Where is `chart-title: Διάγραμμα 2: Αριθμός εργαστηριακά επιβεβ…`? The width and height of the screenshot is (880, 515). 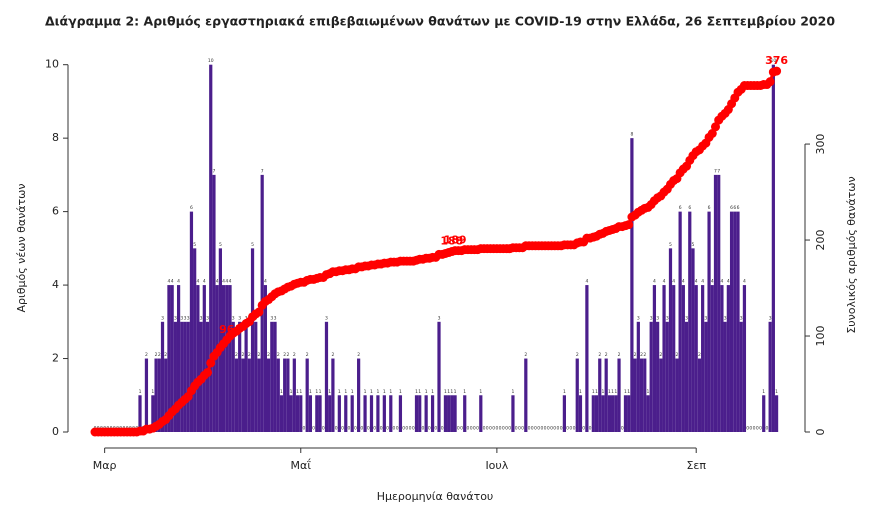
chart-title: Διάγραμμα 2: Αριθμός εργαστηριακά επιβεβ… is located at coordinates (440, 21).